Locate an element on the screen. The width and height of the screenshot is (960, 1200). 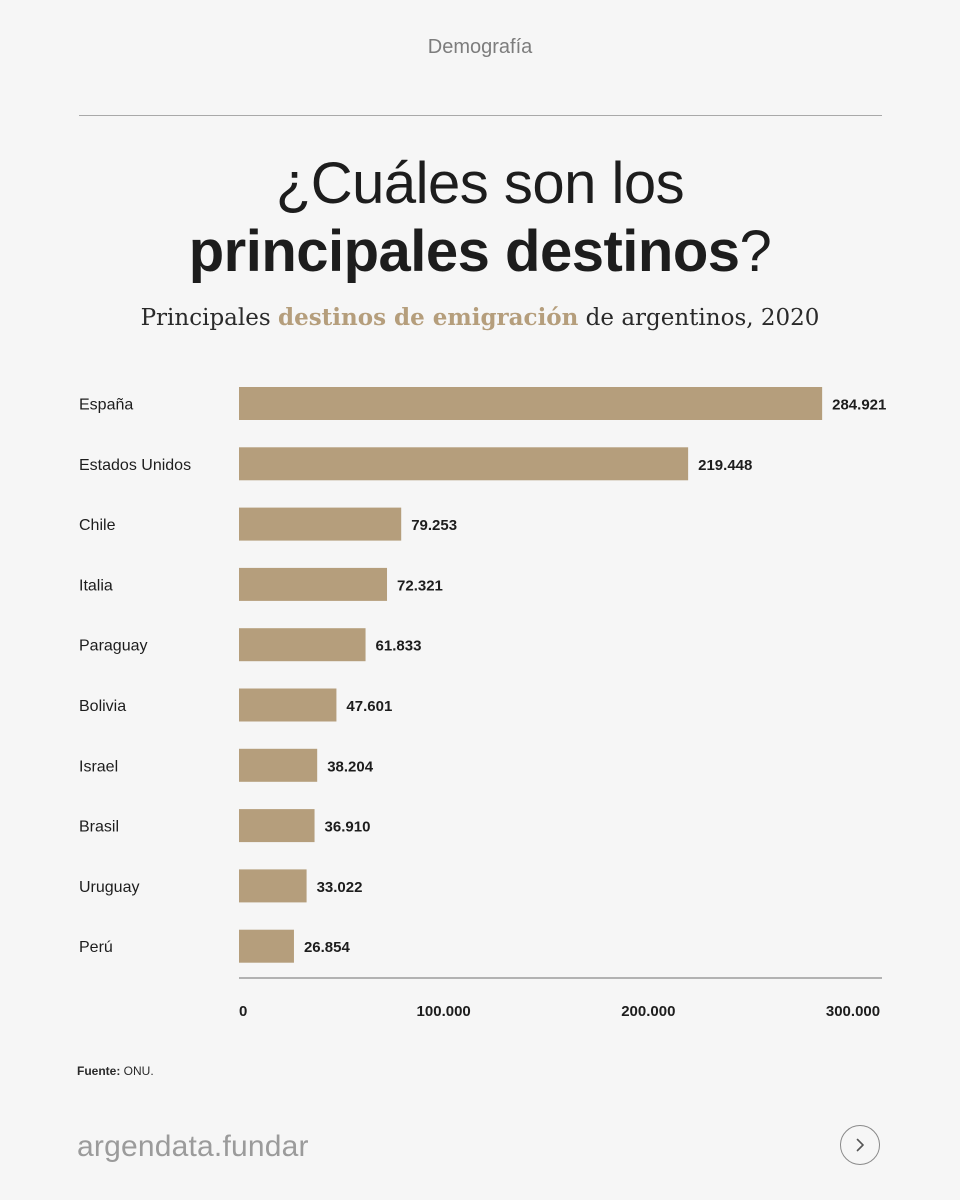
value-label: 36.910 is located at coordinates (348, 827).